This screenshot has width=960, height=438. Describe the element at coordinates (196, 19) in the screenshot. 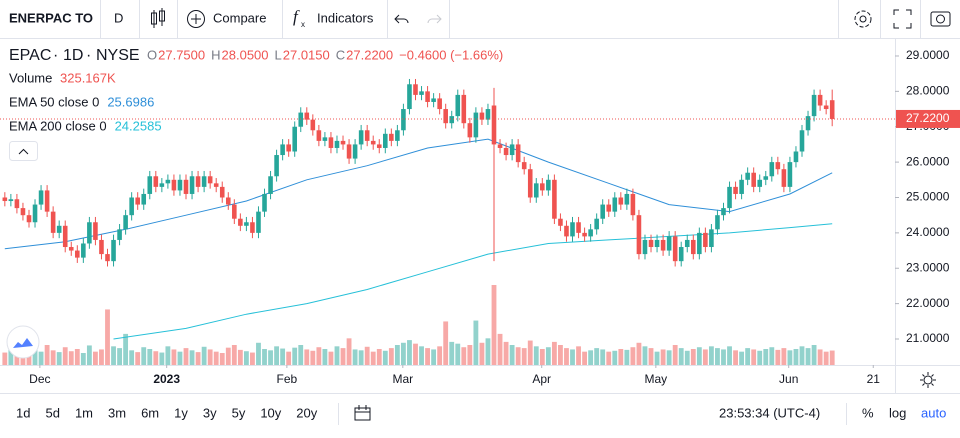

I see `compare-icon` at that location.